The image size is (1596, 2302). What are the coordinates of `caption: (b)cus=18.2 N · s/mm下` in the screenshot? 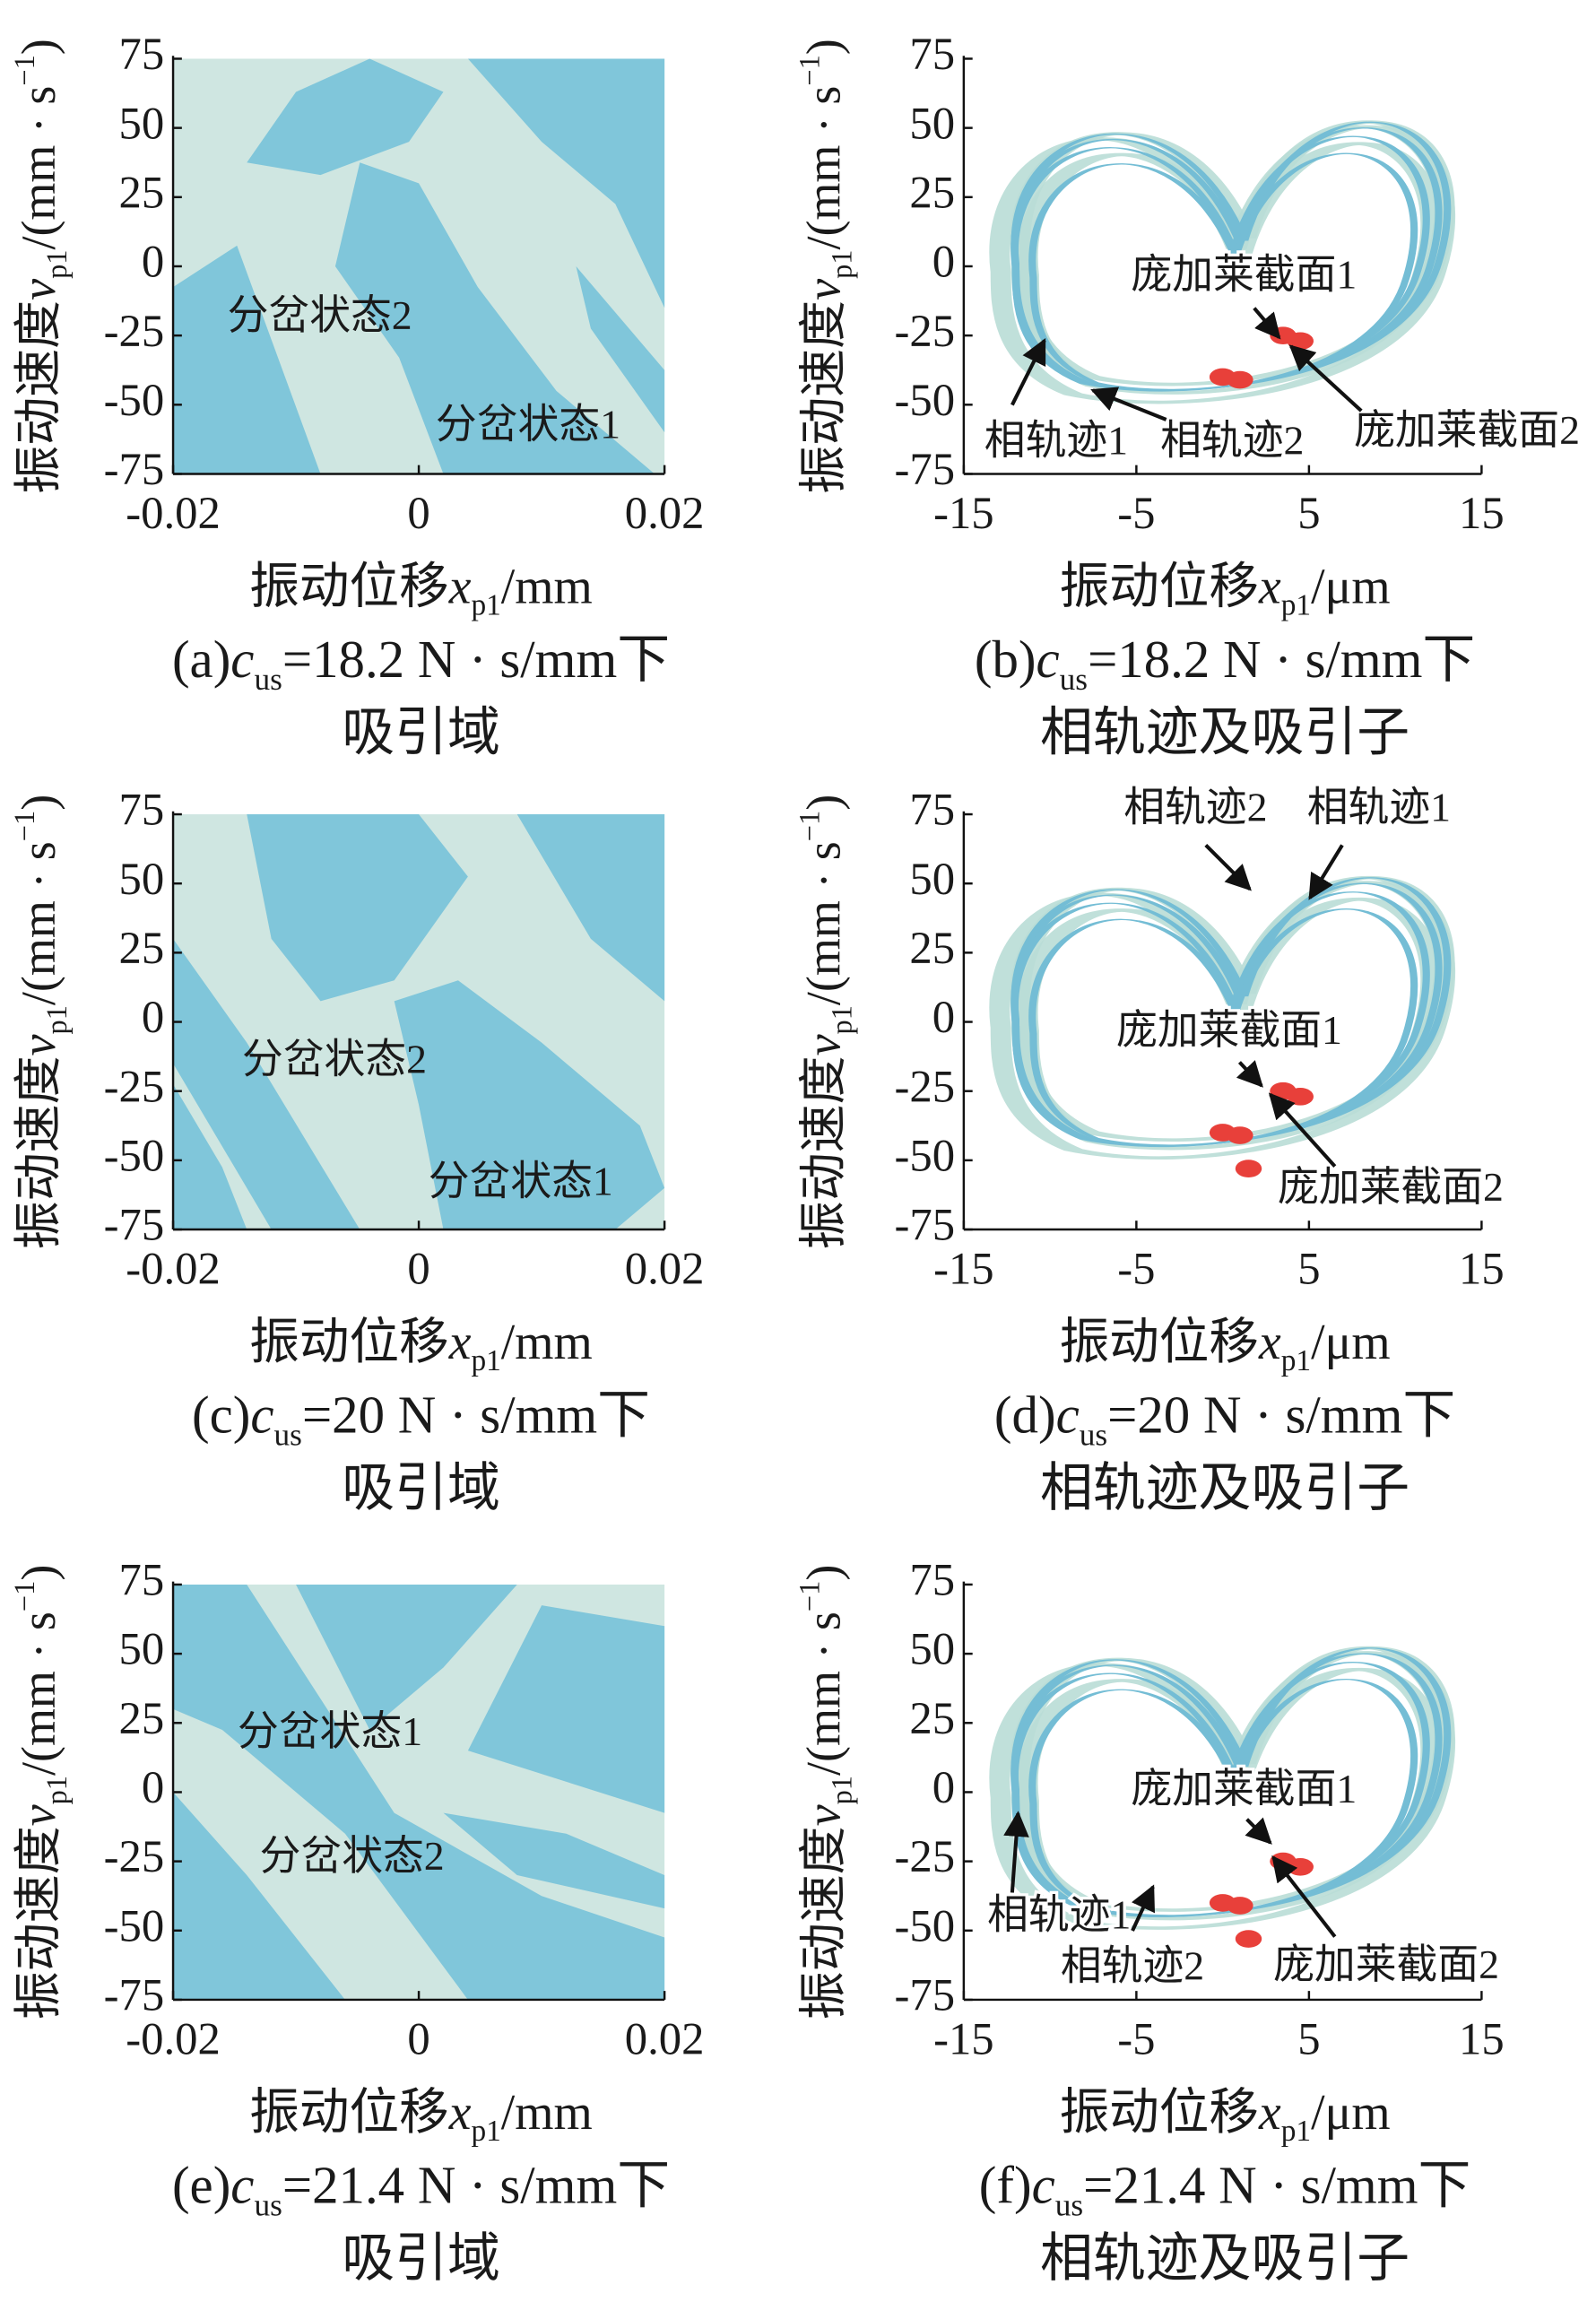 It's located at (1225, 663).